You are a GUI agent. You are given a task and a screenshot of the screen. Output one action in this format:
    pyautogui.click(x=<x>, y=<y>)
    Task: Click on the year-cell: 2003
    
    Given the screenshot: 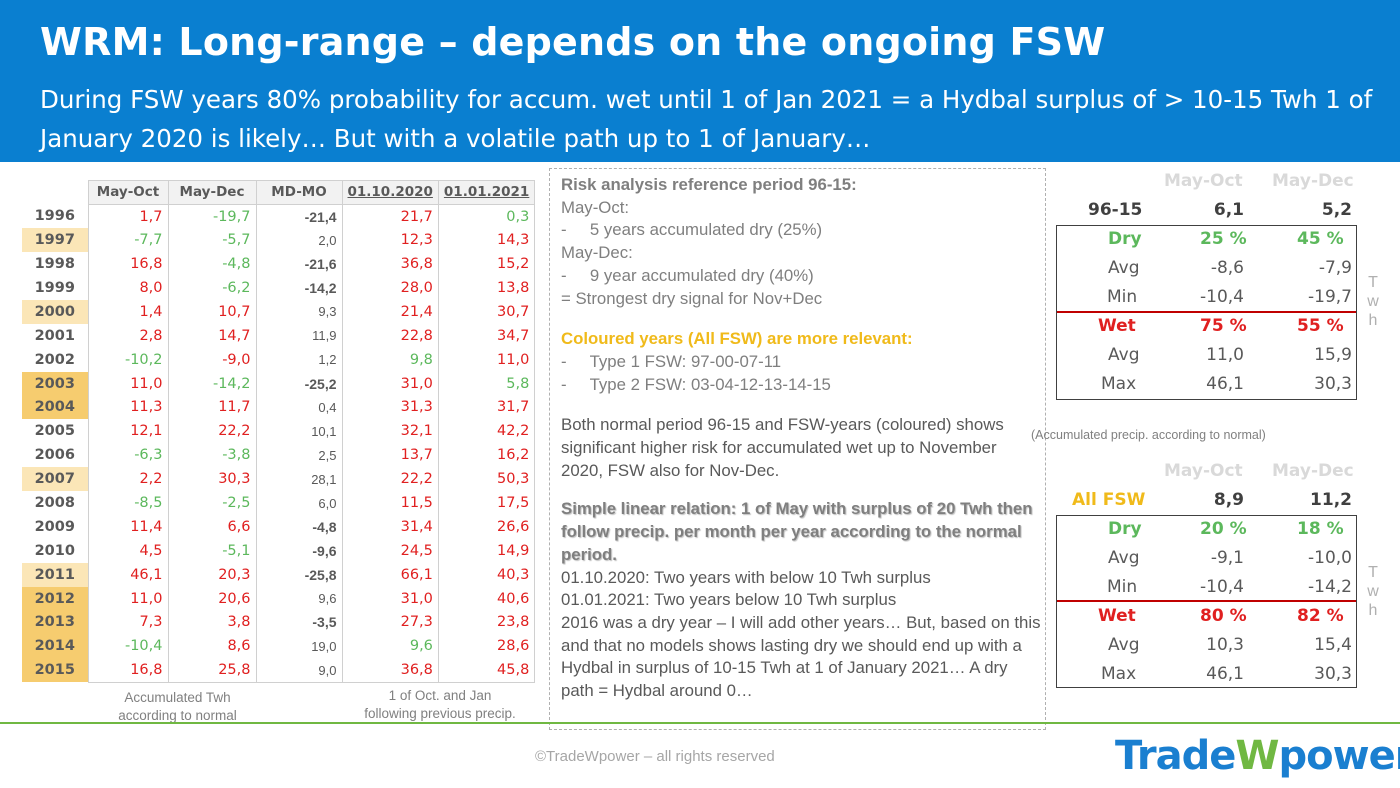 What is the action you would take?
    pyautogui.click(x=55, y=383)
    